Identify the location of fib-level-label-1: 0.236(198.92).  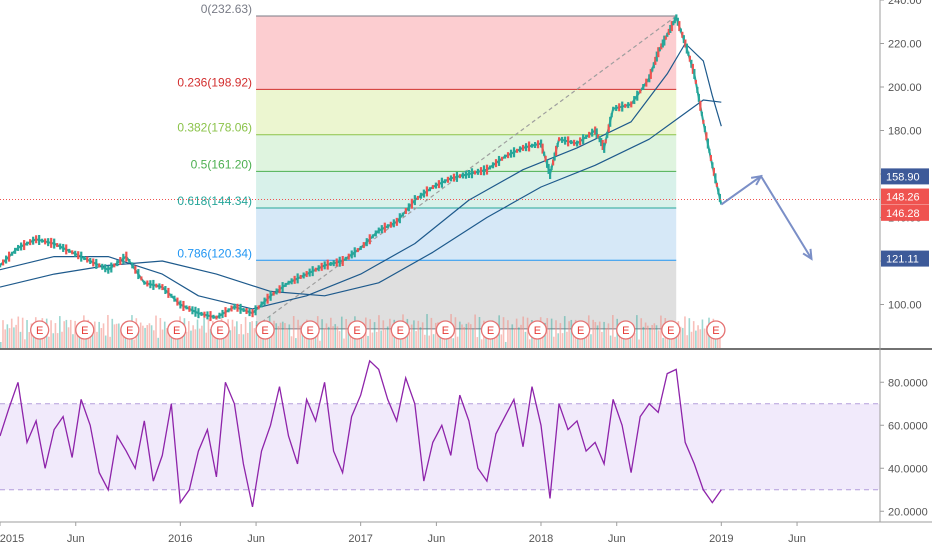
(214, 82).